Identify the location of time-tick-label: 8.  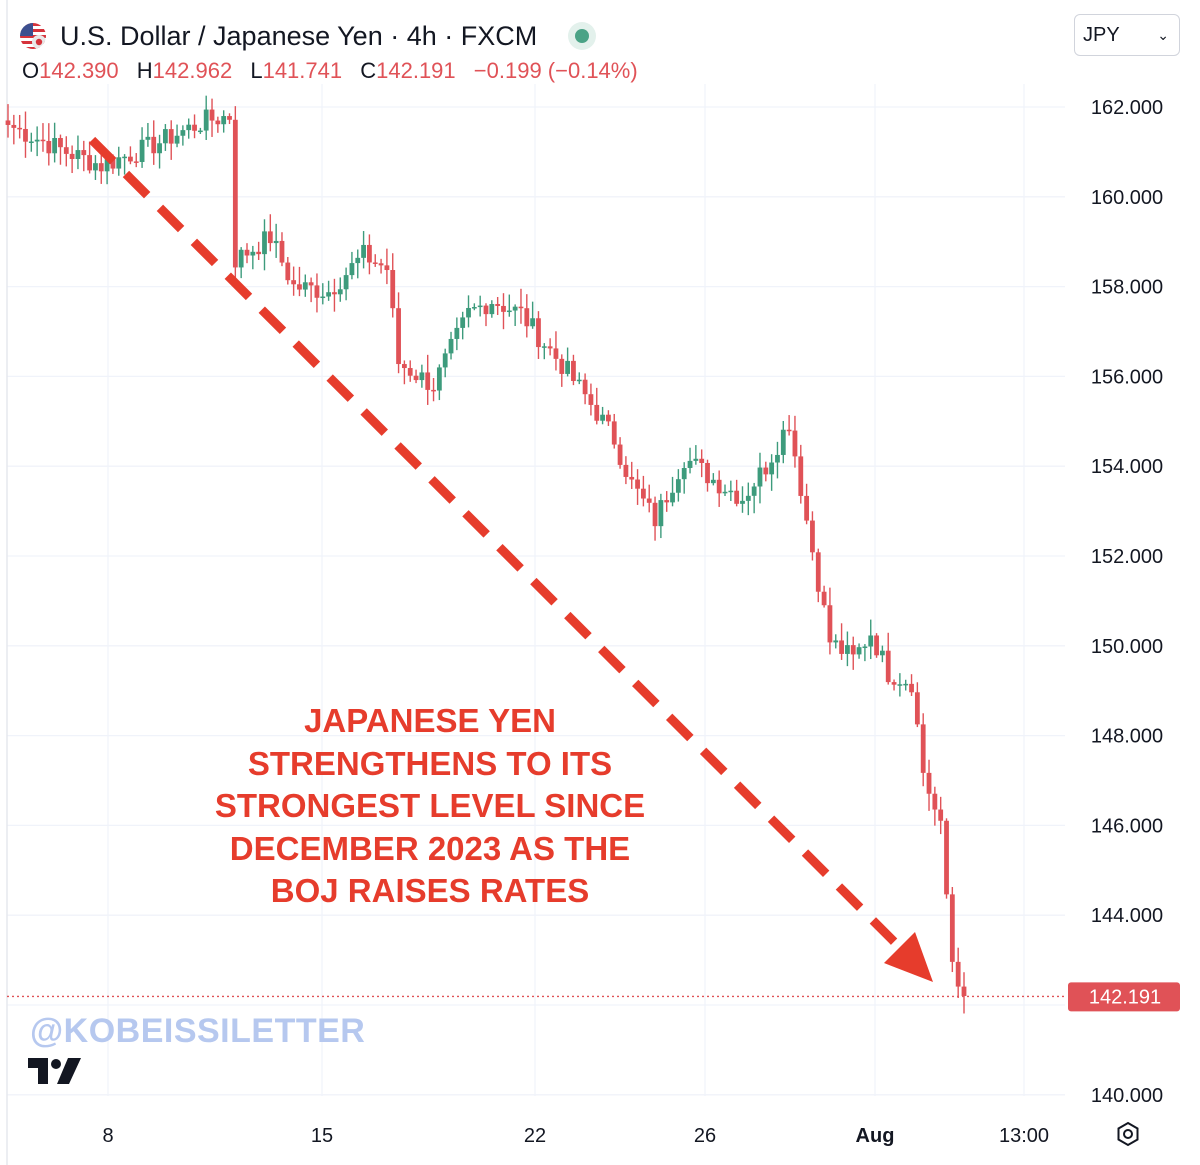
(107, 1136).